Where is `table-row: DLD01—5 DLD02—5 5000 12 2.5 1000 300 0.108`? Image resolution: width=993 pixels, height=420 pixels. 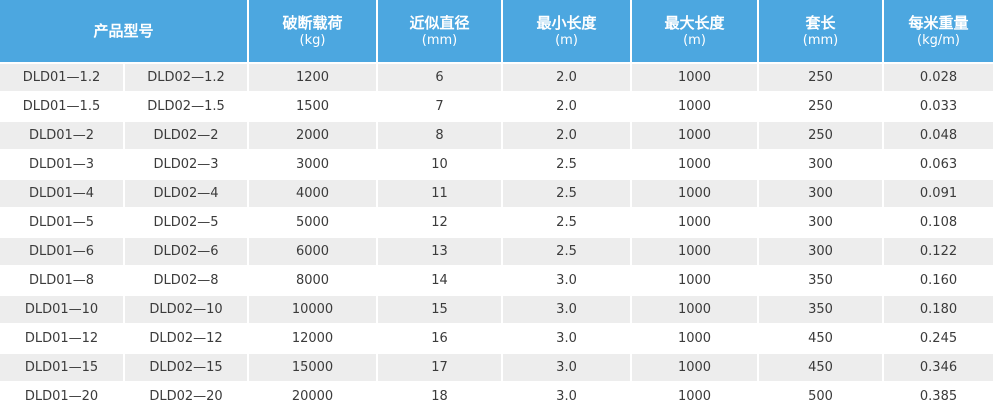
table-row: DLD01—5 DLD02—5 5000 12 2.5 1000 300 0.108 is located at coordinates (496, 223).